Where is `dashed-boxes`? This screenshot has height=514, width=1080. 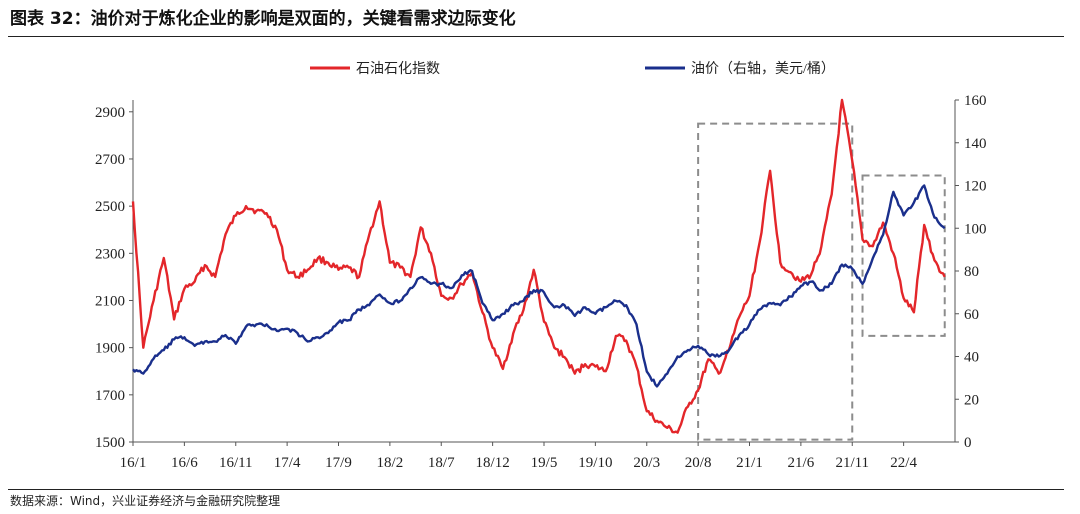
dashed-boxes is located at coordinates (821, 281).